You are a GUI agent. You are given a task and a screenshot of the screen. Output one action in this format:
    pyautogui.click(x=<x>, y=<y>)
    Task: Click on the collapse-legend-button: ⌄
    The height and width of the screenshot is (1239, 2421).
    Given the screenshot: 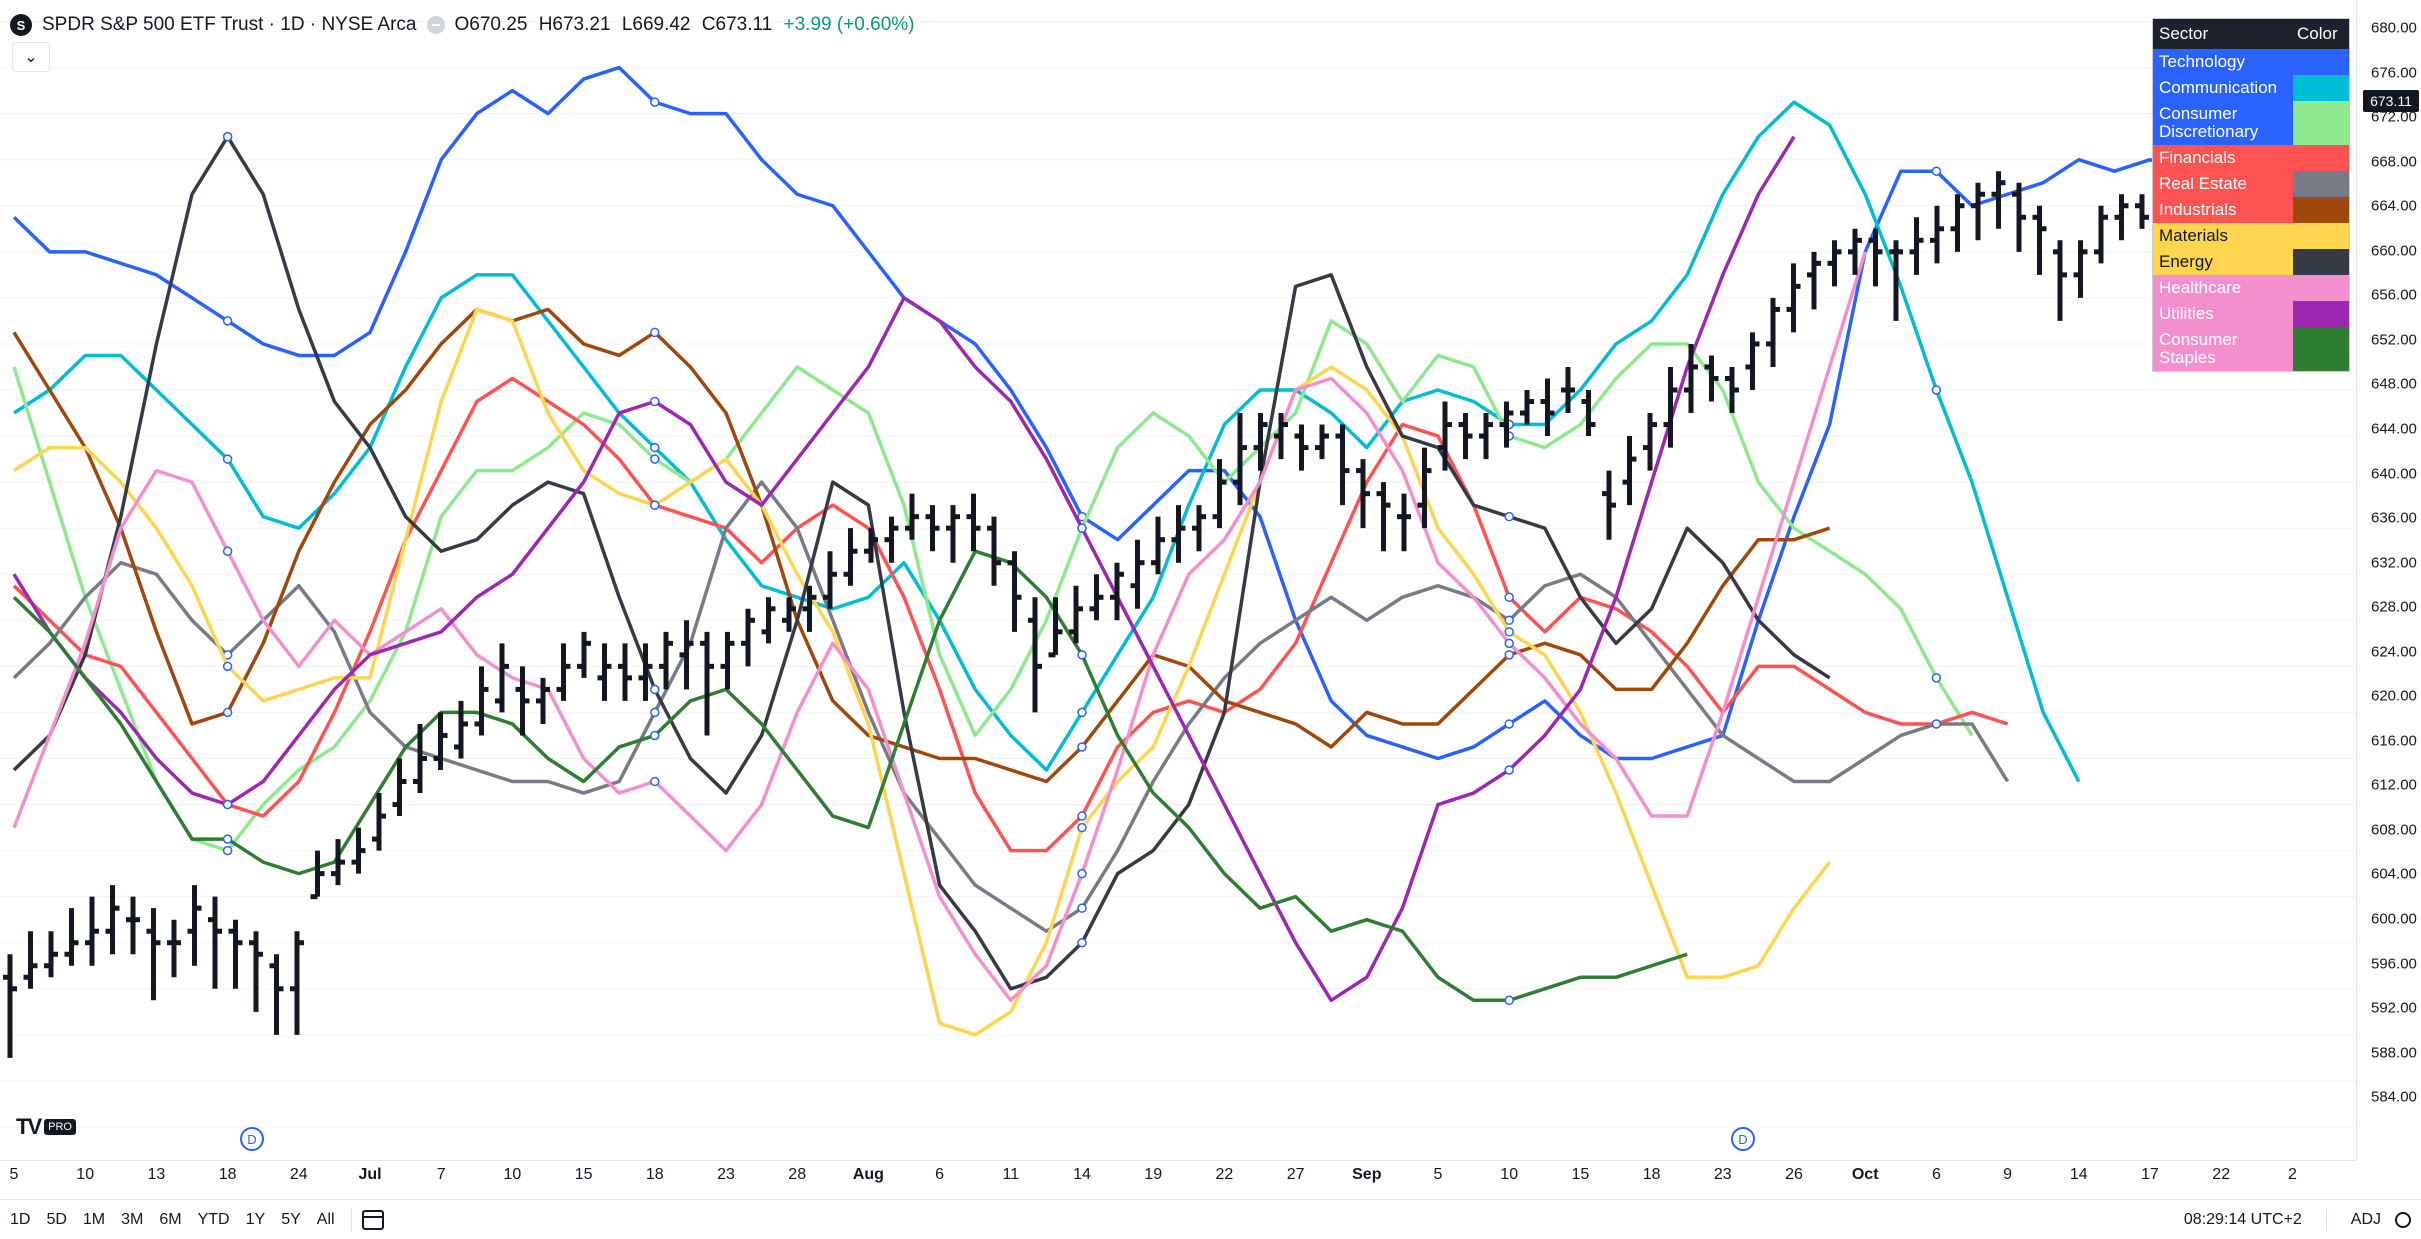 What is the action you would take?
    pyautogui.click(x=31, y=57)
    